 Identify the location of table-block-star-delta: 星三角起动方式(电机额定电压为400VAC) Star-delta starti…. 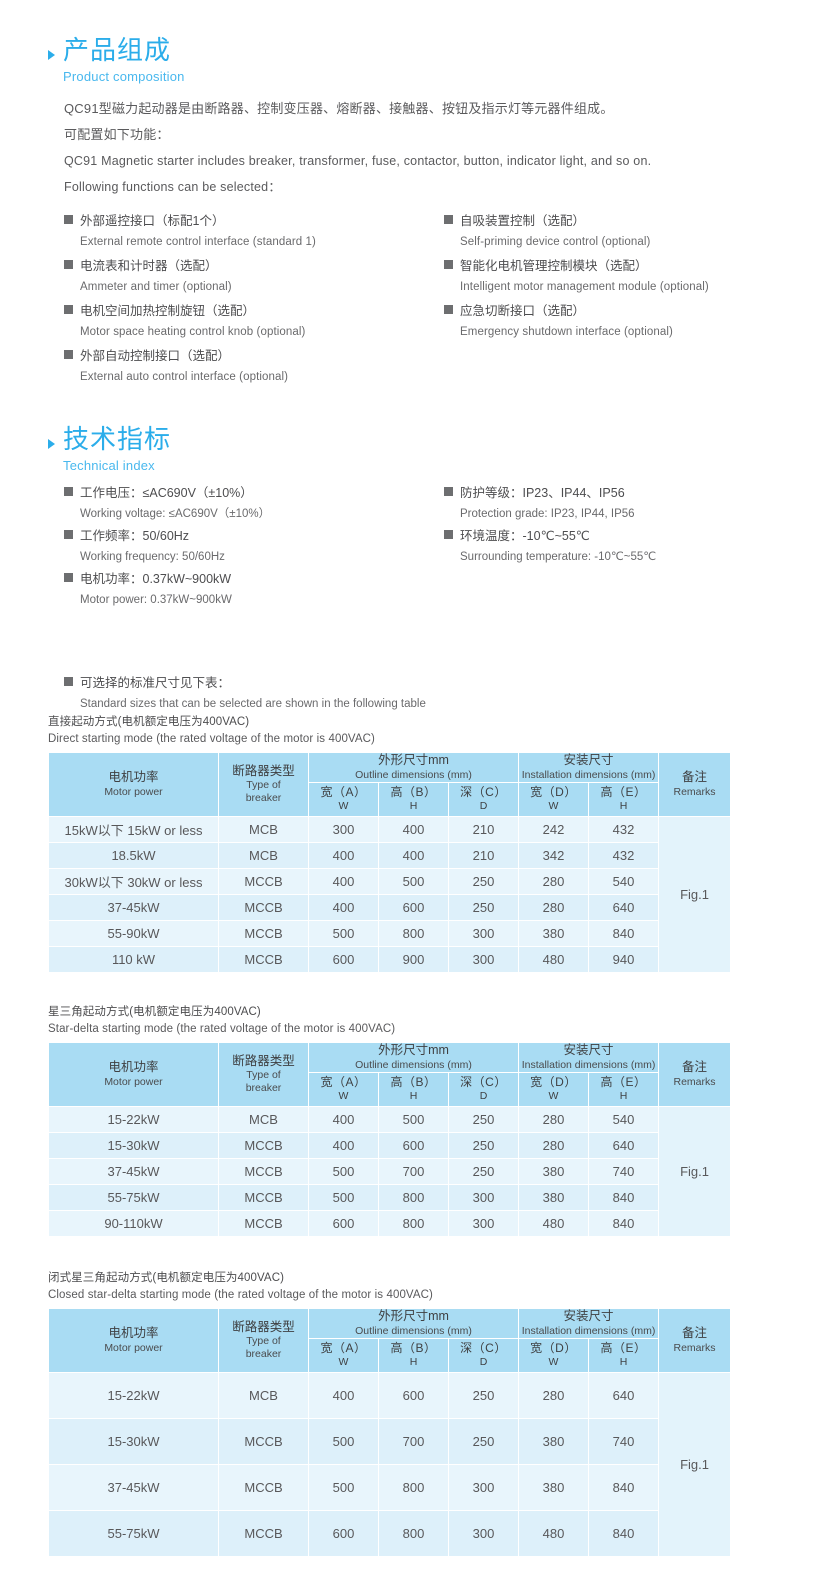
(398, 1120).